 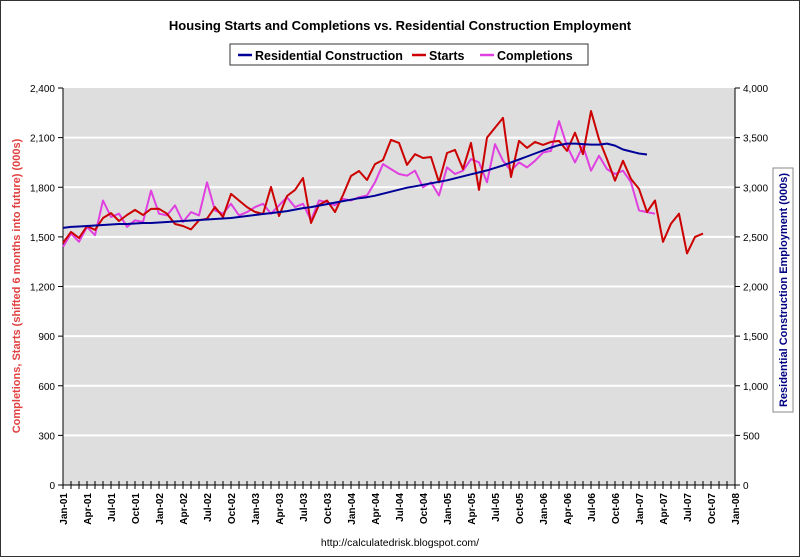 What do you see at coordinates (688, 507) in the screenshot?
I see `x-tick-label: Jul-07` at bounding box center [688, 507].